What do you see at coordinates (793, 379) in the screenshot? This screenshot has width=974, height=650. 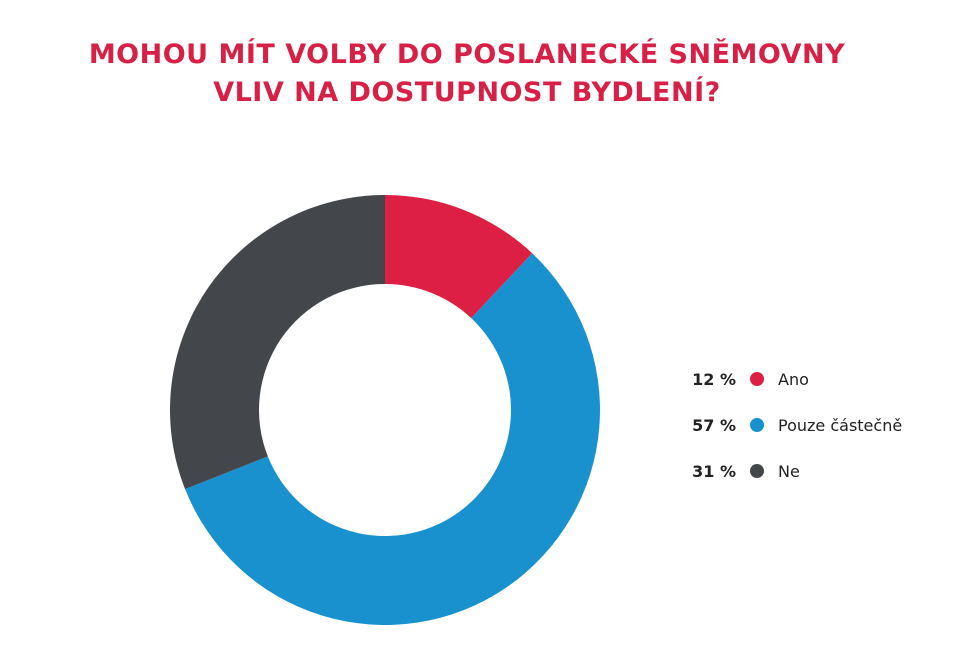 I see `legend-label: Ano` at bounding box center [793, 379].